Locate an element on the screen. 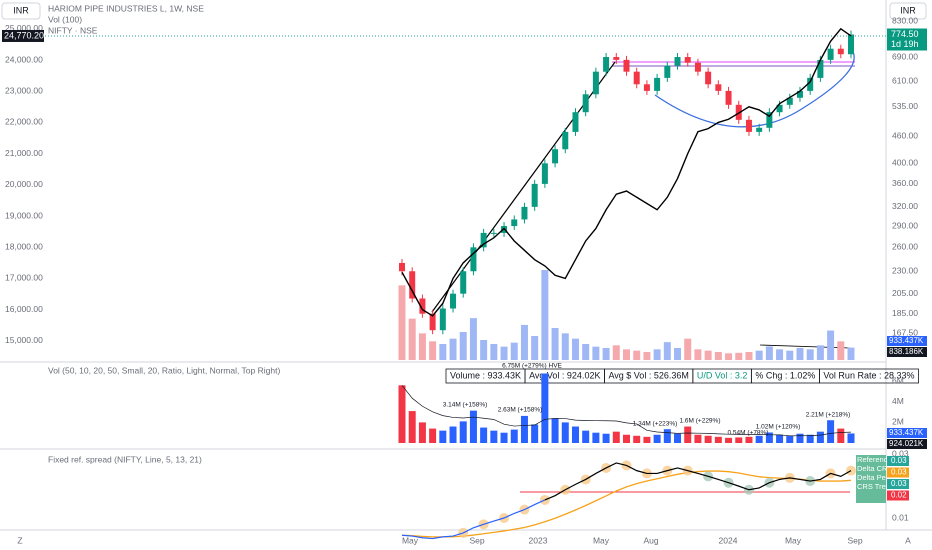  vol-annotation: 1.34M (+223%) is located at coordinates (655, 424).